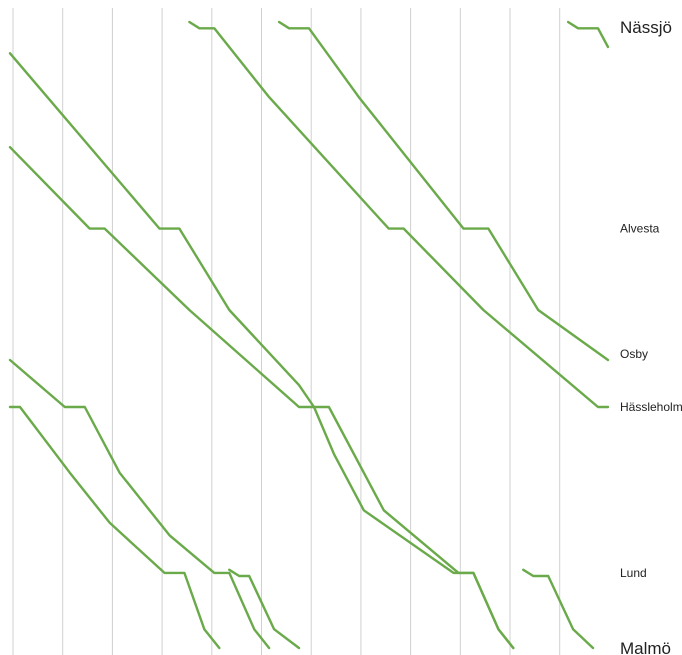  I want to click on station-label-osby: Osby, so click(634, 354).